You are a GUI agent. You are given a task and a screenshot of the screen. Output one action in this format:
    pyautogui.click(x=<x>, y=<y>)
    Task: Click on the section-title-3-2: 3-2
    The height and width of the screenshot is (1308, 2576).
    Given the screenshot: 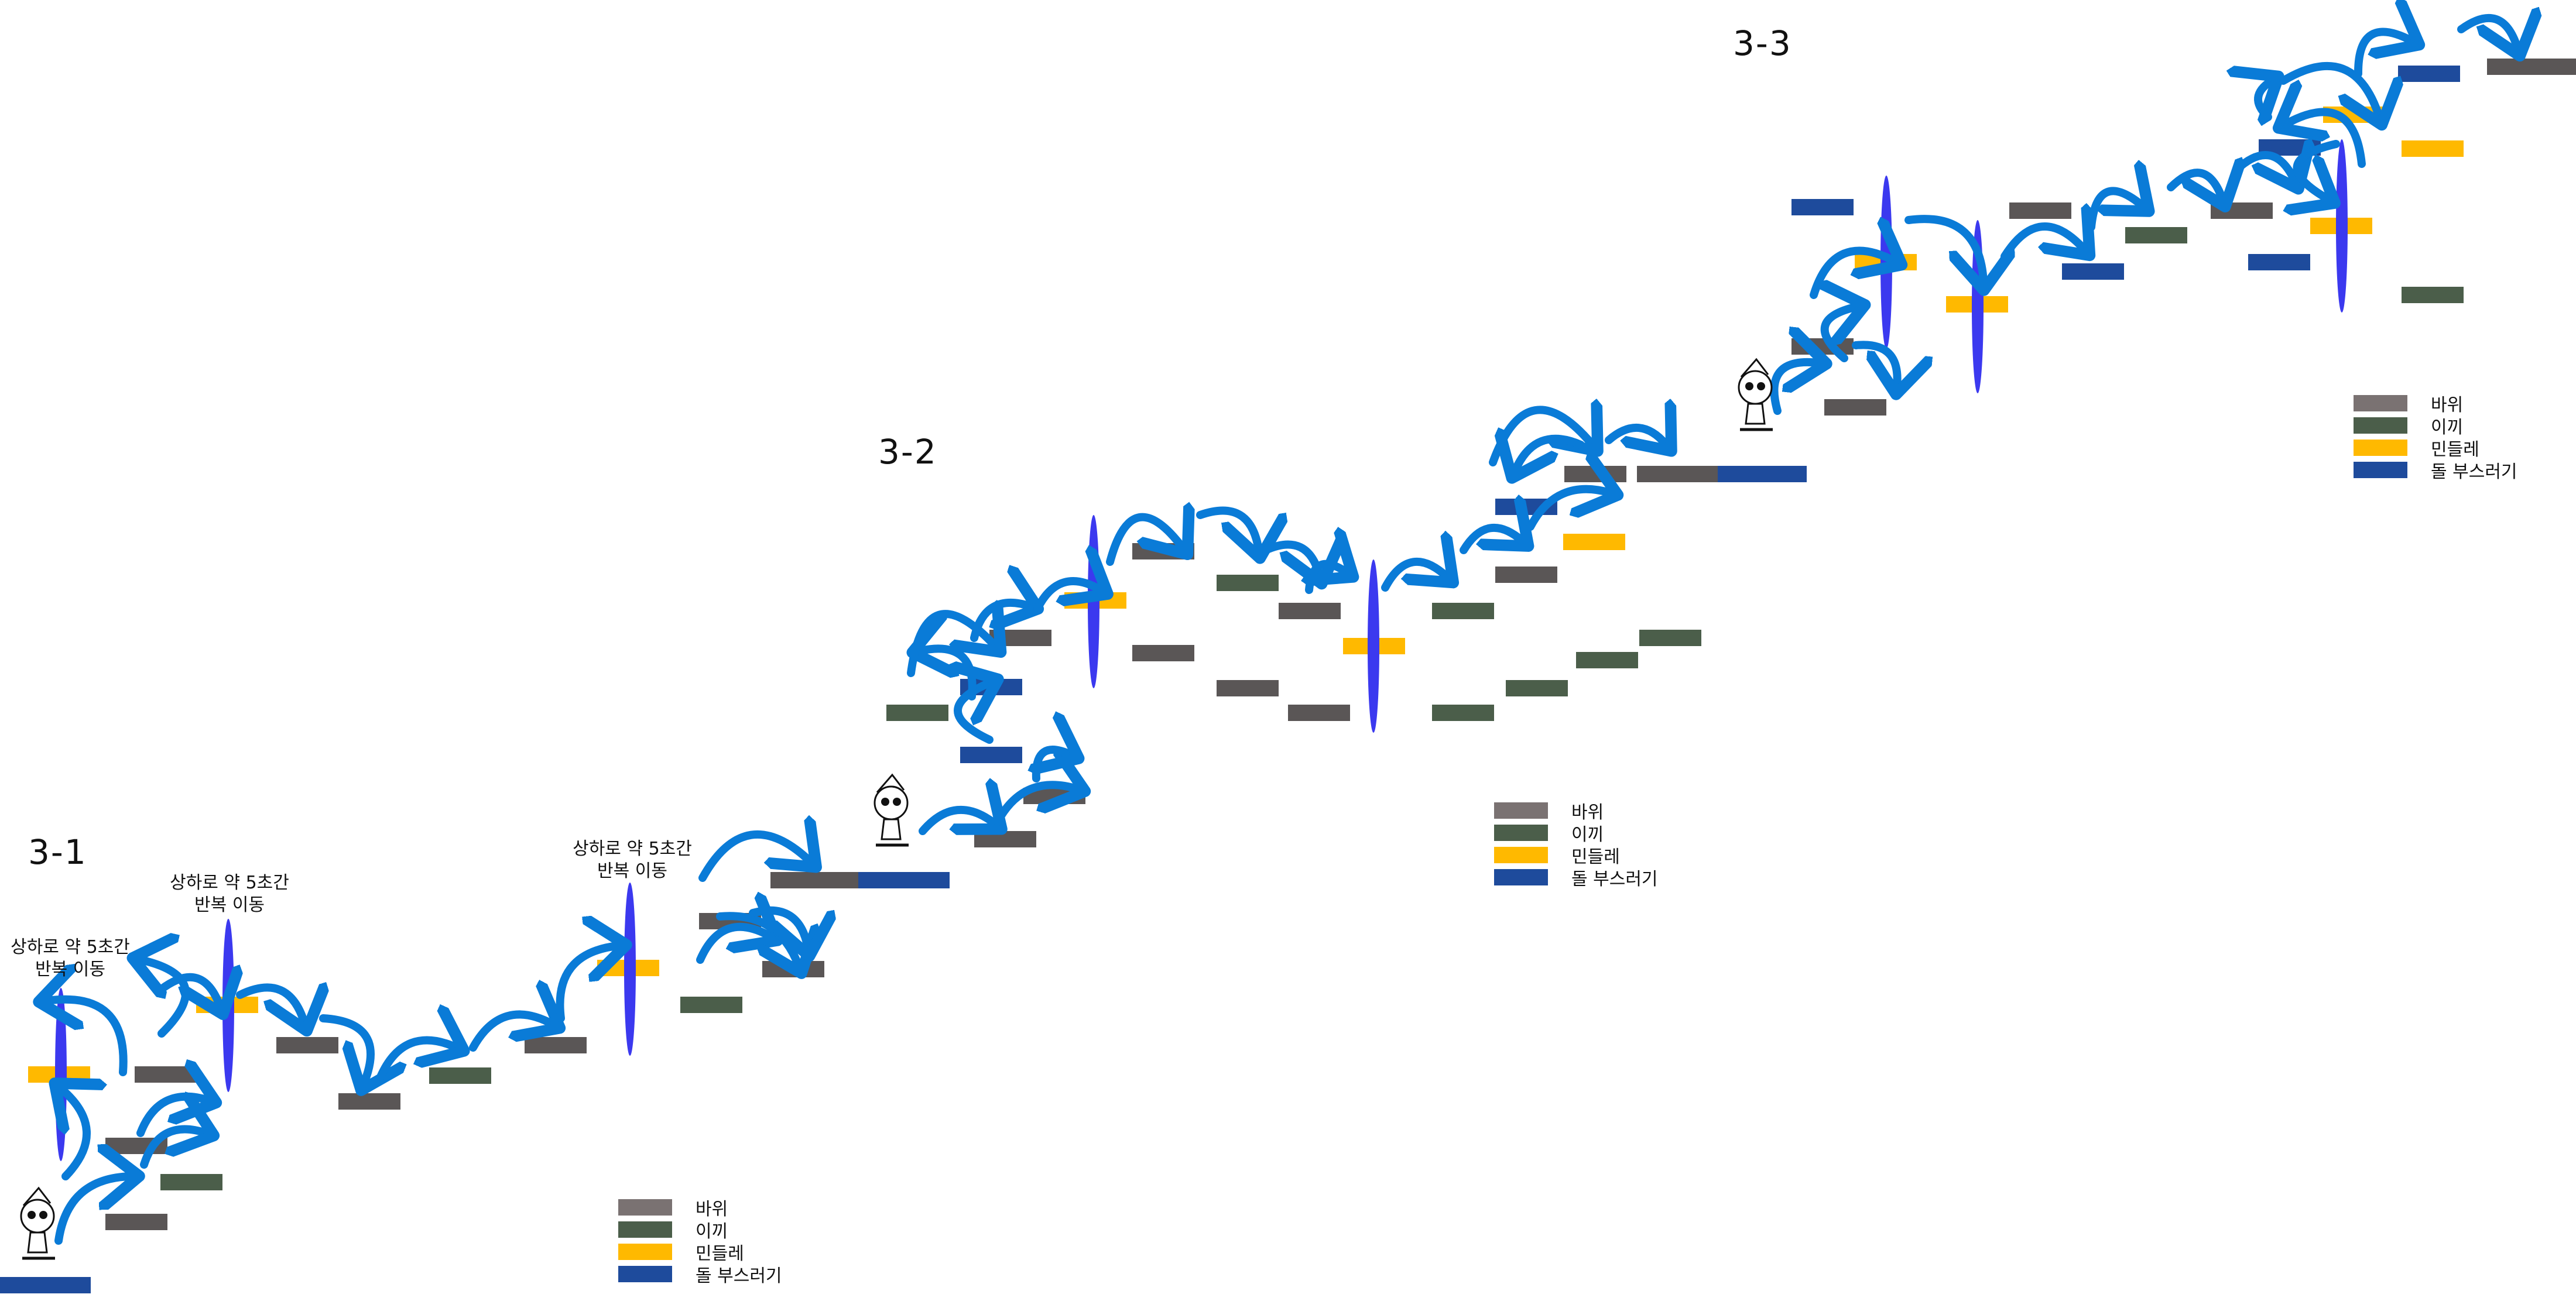 What is the action you would take?
    pyautogui.click(x=907, y=452)
    